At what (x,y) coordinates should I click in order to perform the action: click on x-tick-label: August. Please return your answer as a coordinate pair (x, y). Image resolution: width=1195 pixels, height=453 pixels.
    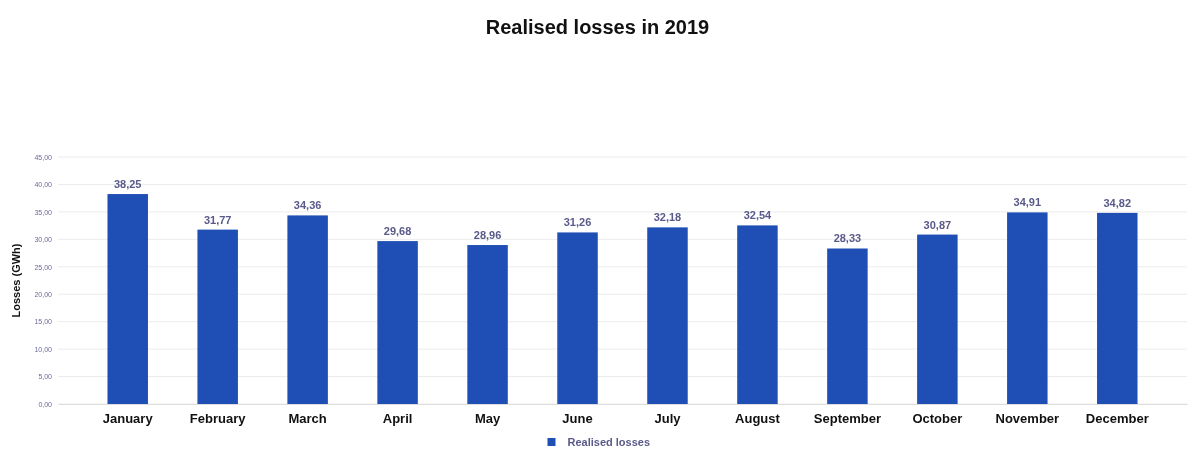
    Looking at the image, I should click on (758, 419).